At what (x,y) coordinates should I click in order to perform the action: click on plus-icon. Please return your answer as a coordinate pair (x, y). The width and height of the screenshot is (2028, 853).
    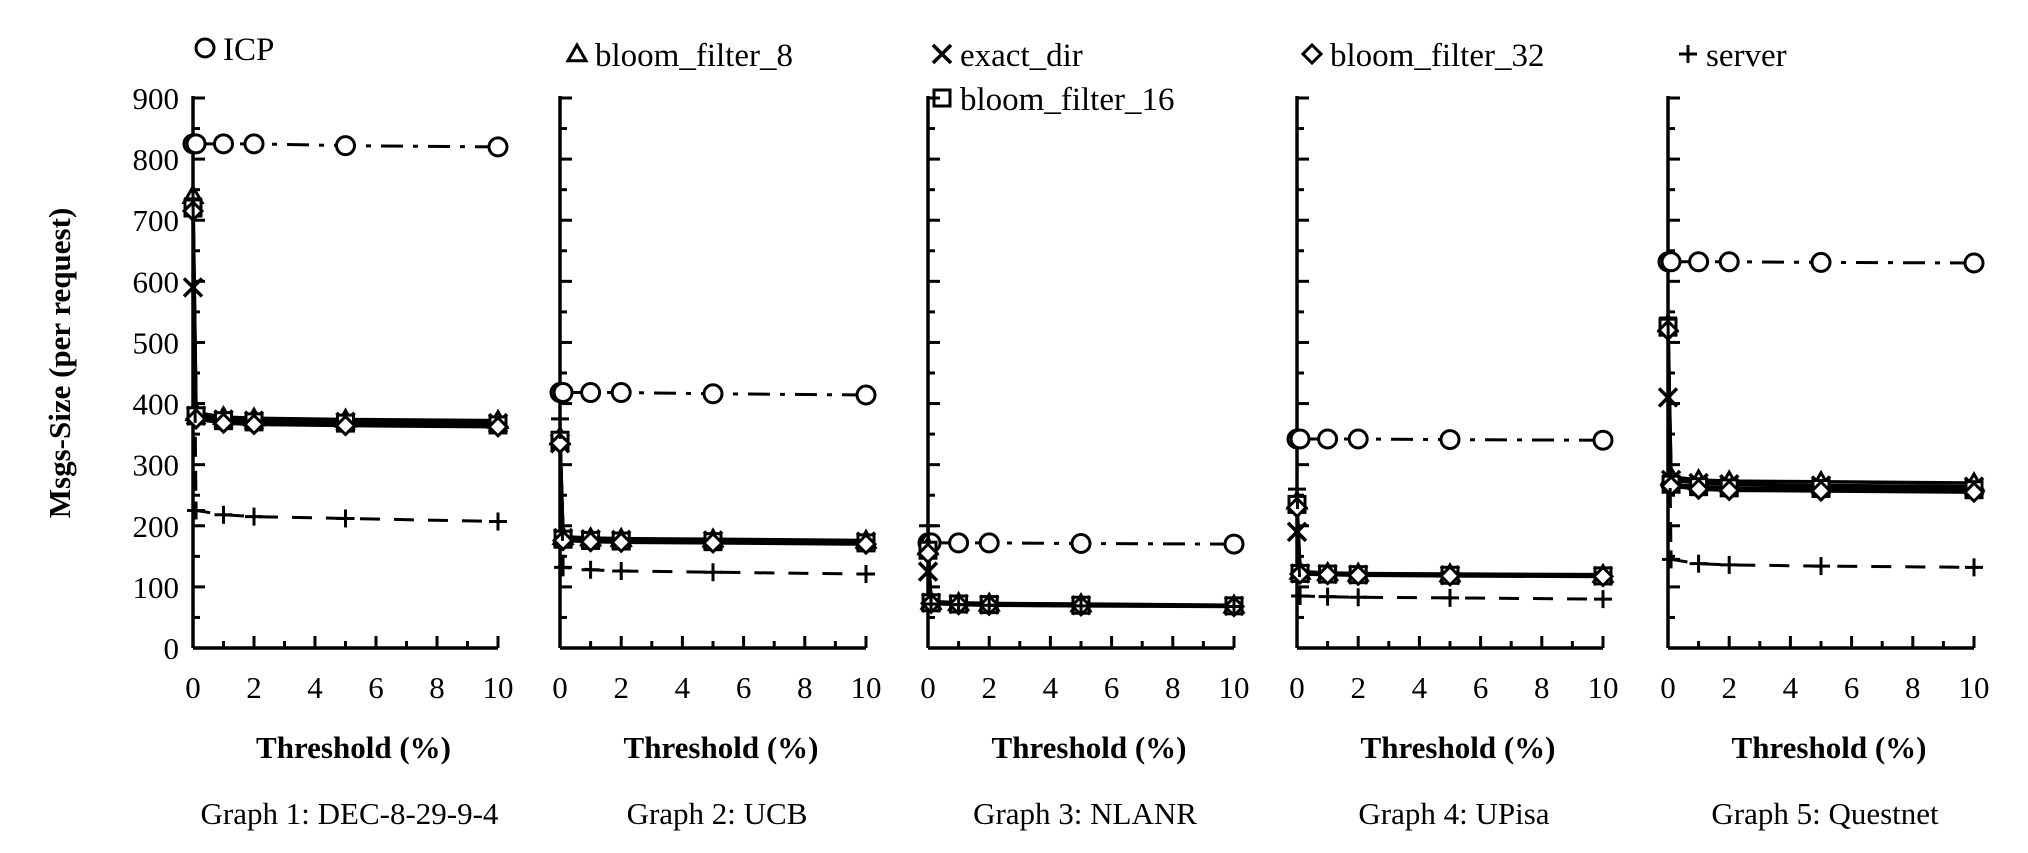
    Looking at the image, I should click on (1688, 54).